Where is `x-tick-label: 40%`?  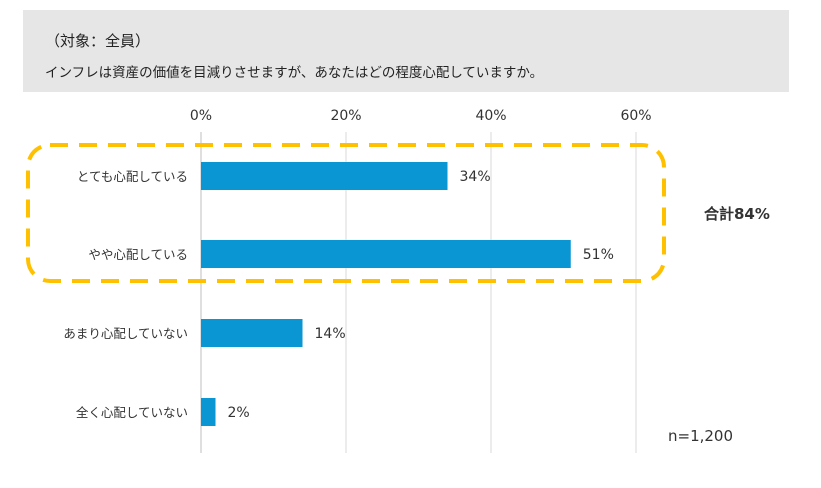
x-tick-label: 40% is located at coordinates (490, 116).